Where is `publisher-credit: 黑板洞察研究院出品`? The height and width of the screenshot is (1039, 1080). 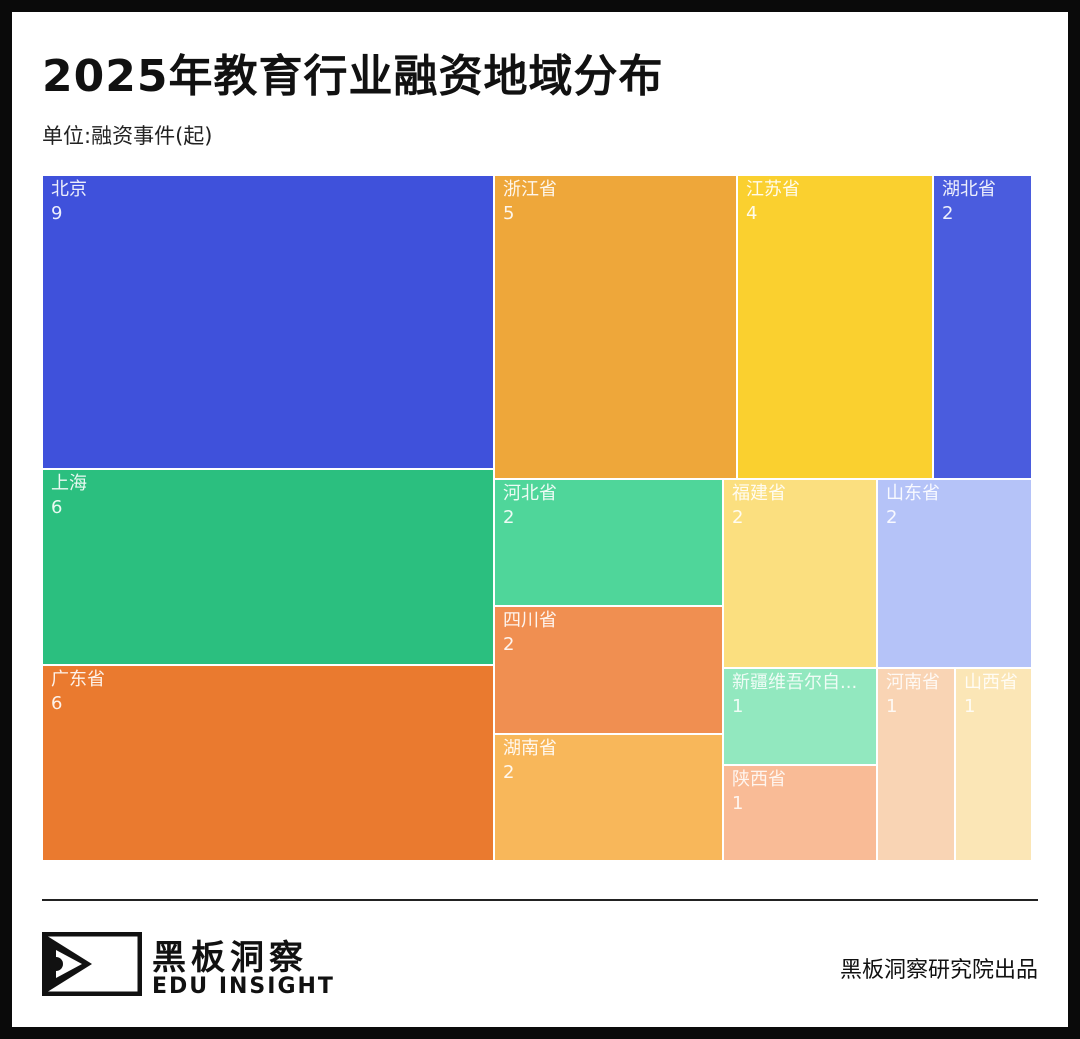
publisher-credit: 黑板洞察研究院出品 is located at coordinates (938, 970).